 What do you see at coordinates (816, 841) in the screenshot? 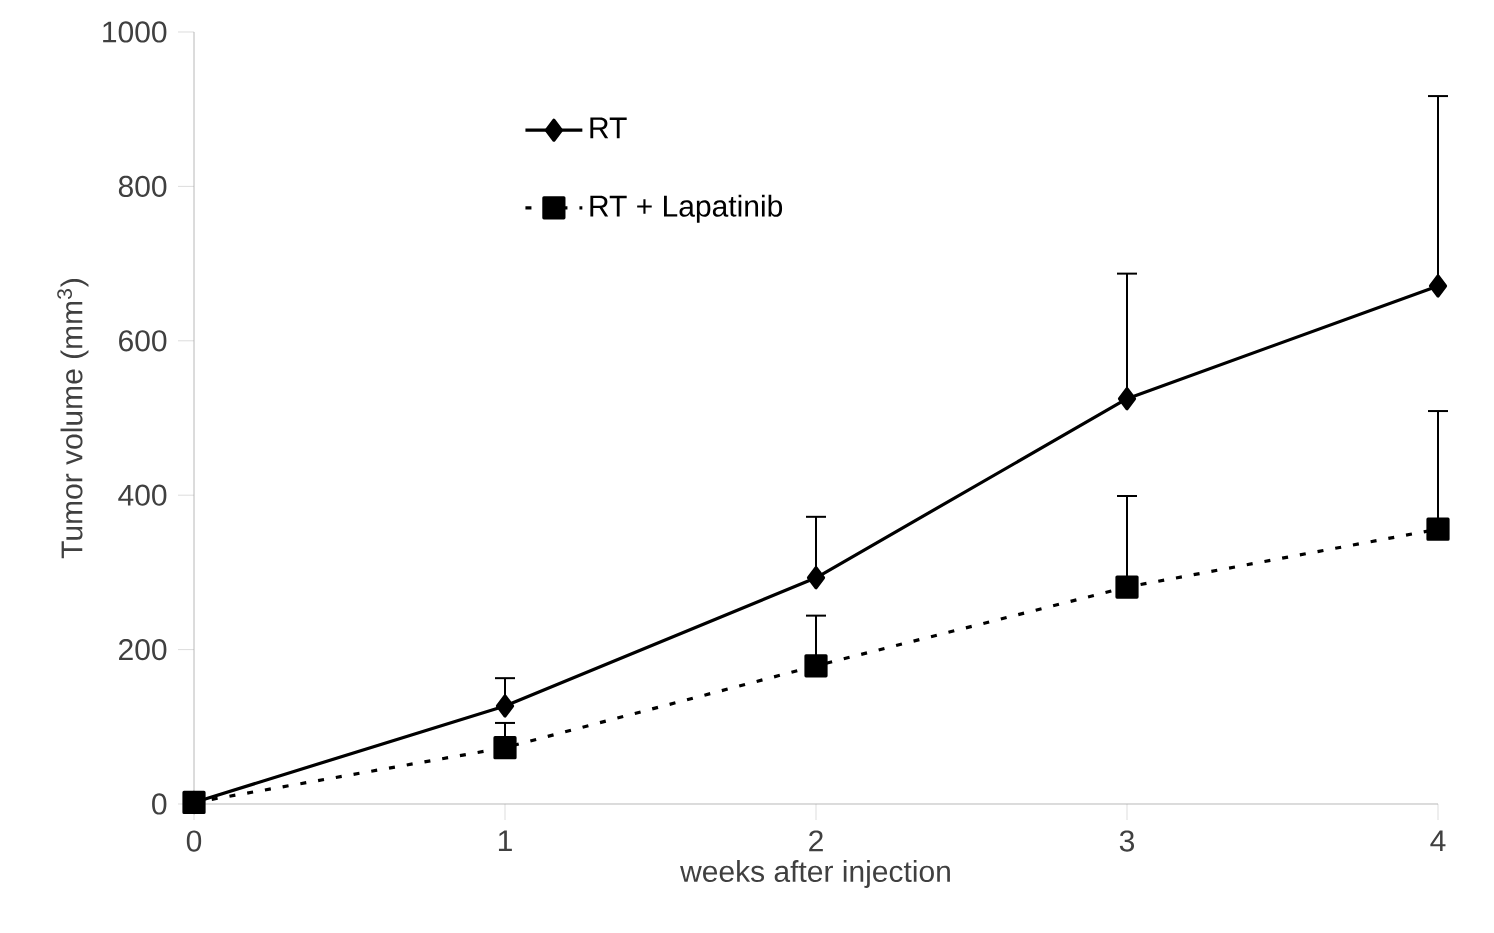
I see `x-tick-label: 2` at bounding box center [816, 841].